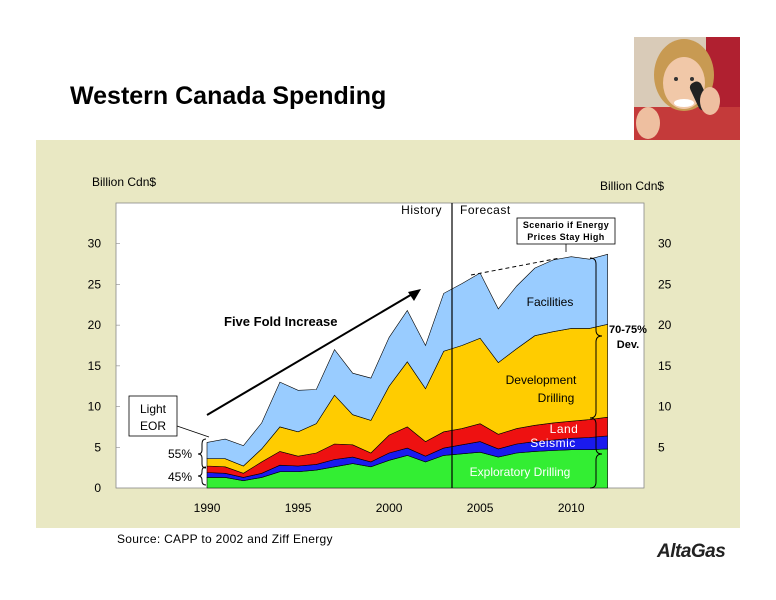  Describe the element at coordinates (124, 182) in the screenshot. I see `y-axis-left-label: Billion Cdn$` at that location.